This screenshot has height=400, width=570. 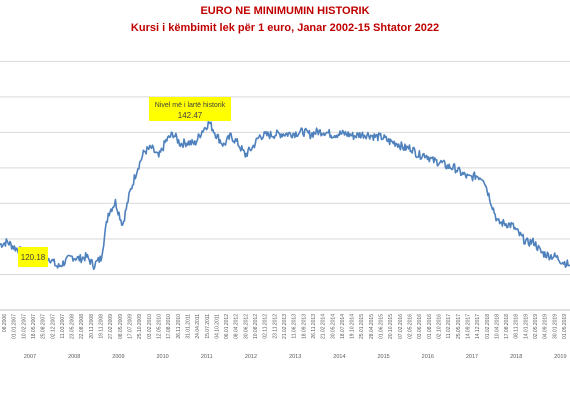 I want to click on x-tick-label: 15.07.2011, so click(x=208, y=326).